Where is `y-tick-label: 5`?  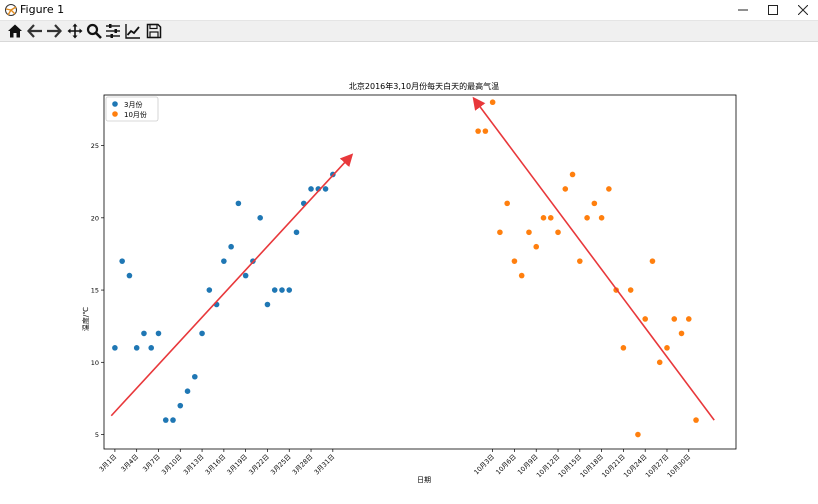 y-tick-label: 5 is located at coordinates (97, 435).